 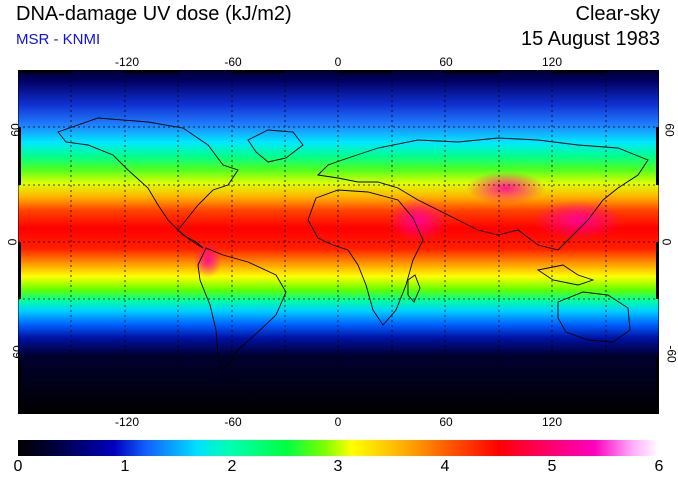 What do you see at coordinates (233, 422) in the screenshot?
I see `lon-label-bottom: -60` at bounding box center [233, 422].